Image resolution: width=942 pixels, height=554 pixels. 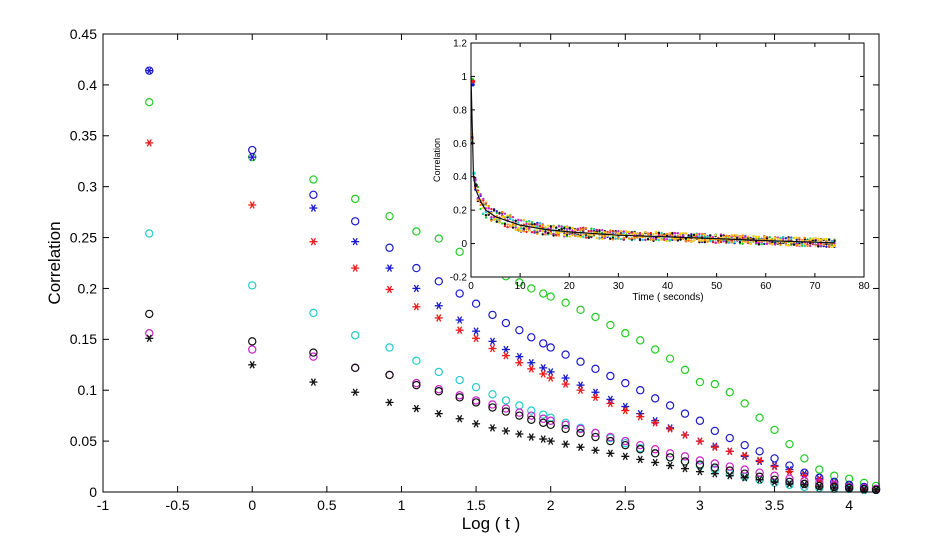 I want to click on inset-y-tick-label: -0.2, so click(x=459, y=278).